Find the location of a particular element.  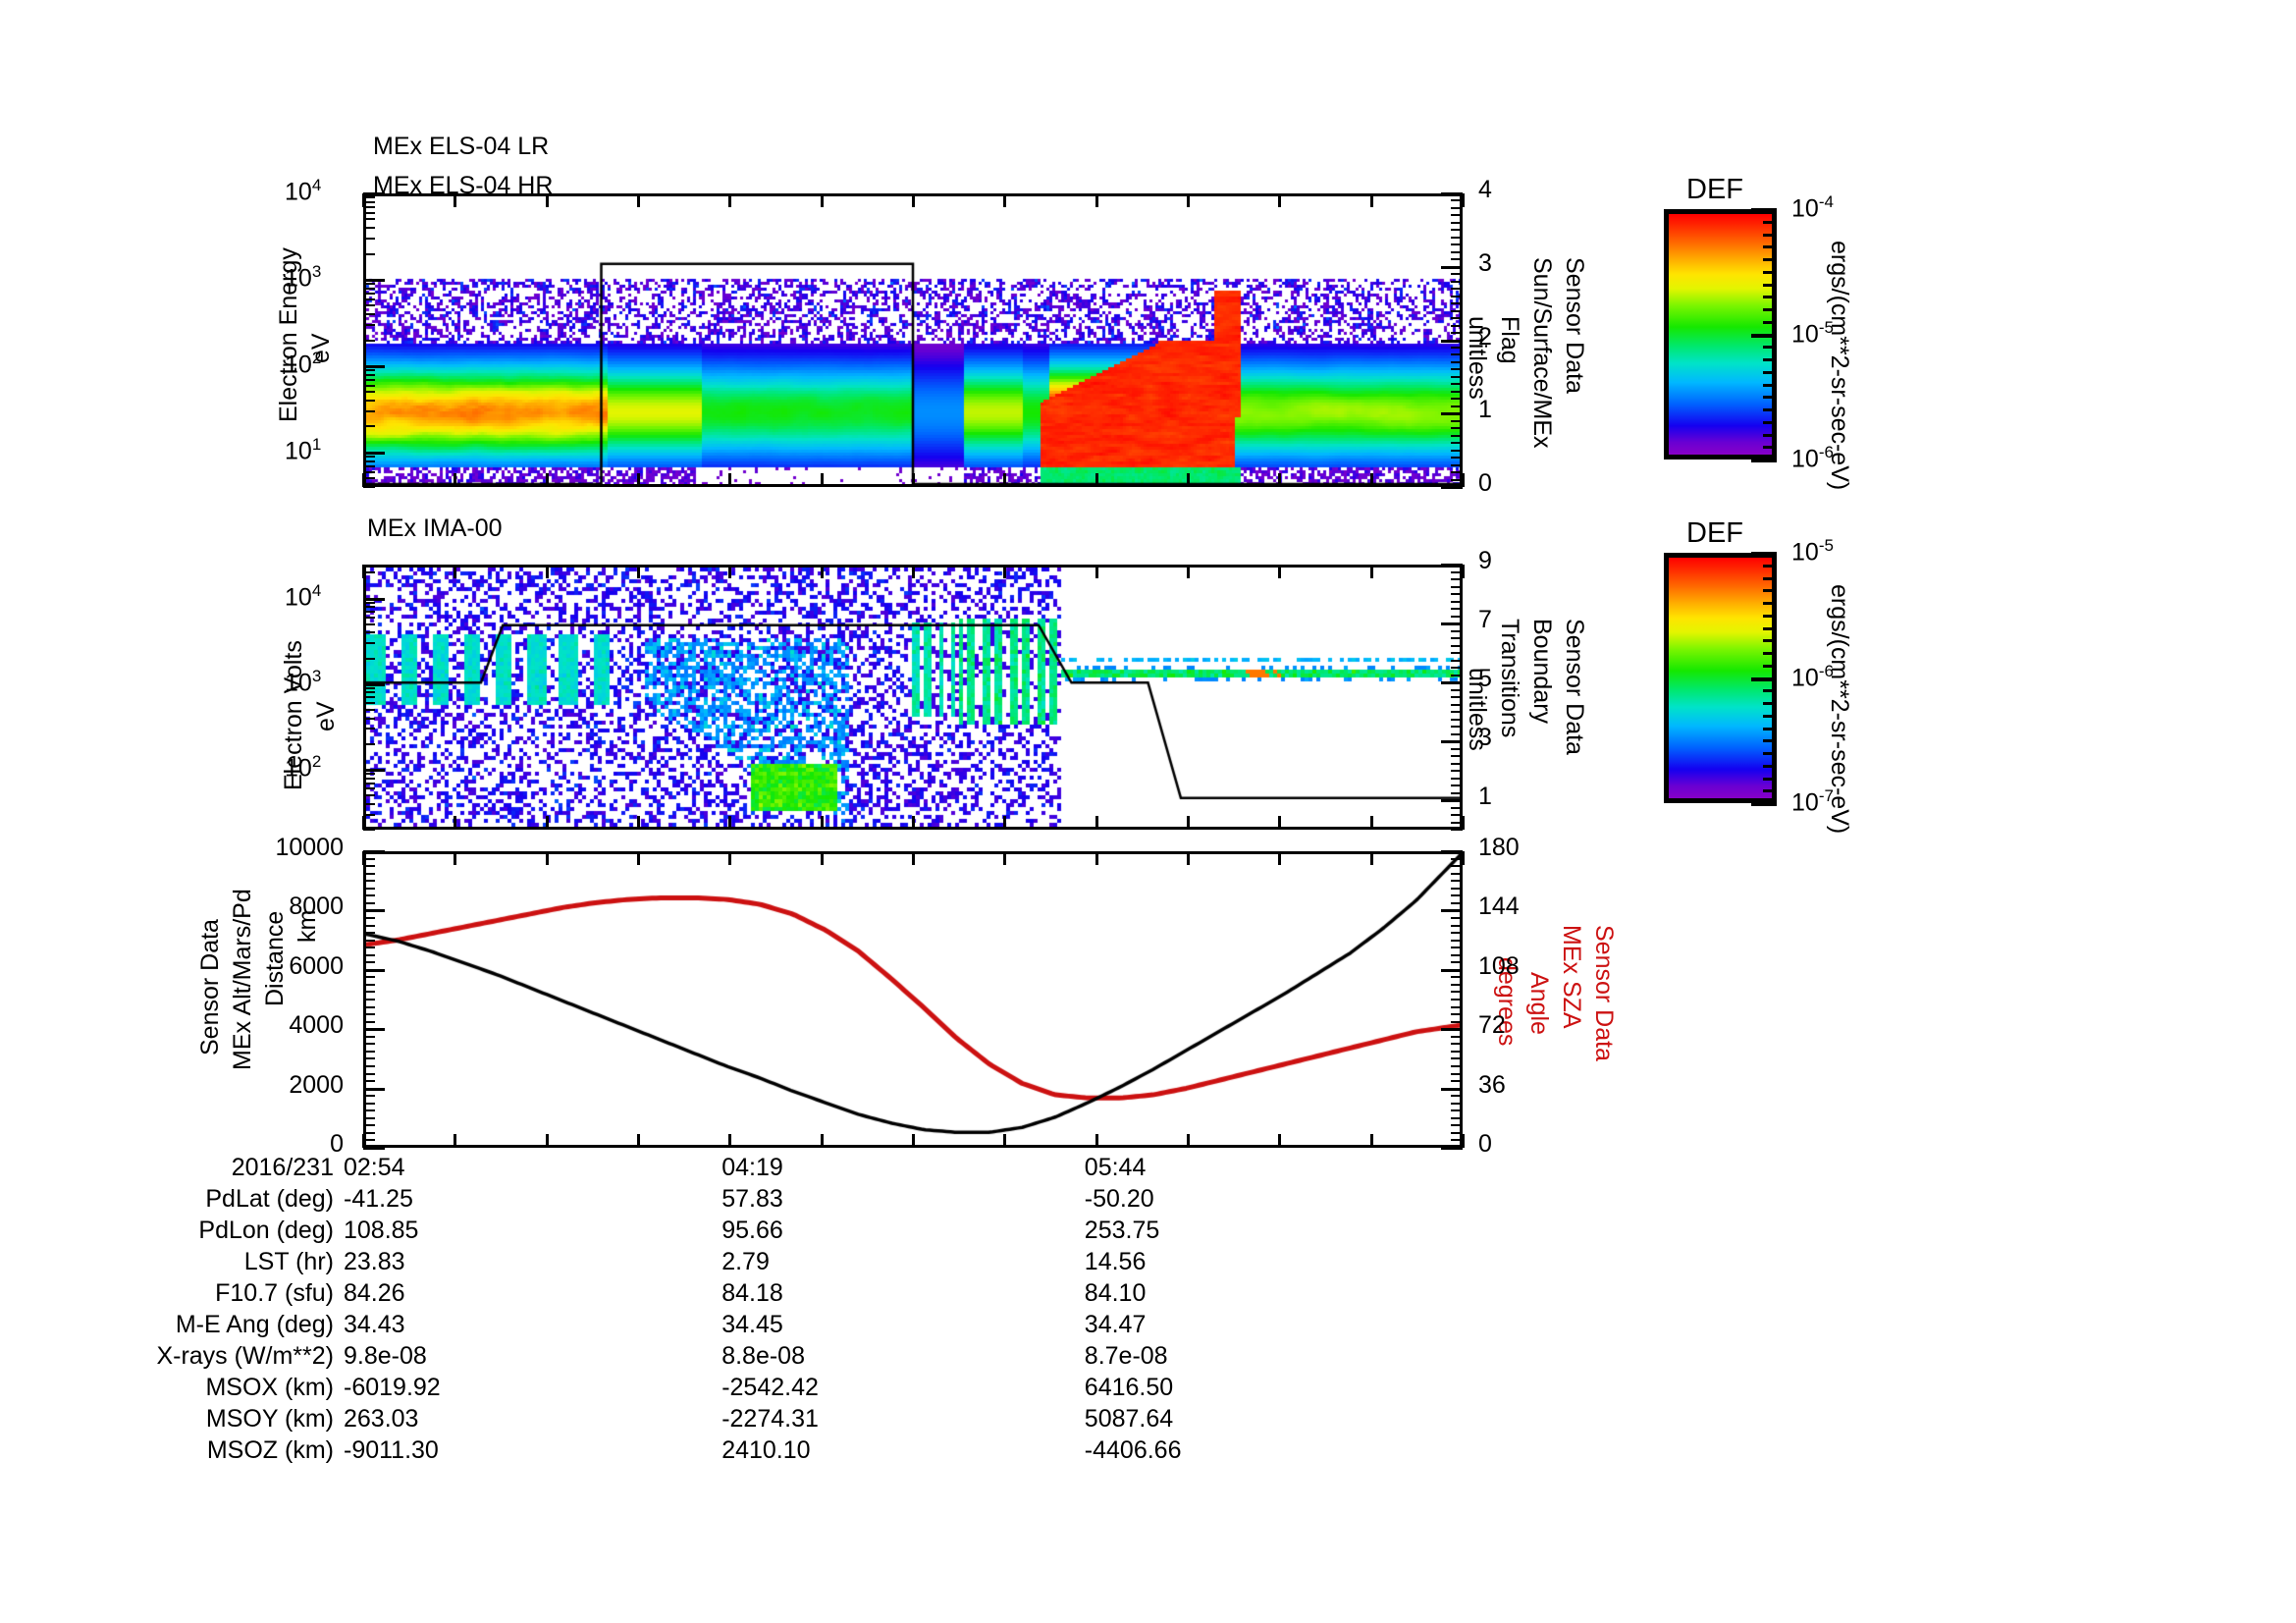

panel3-ytick-left-6000: 6000 is located at coordinates (316, 965).